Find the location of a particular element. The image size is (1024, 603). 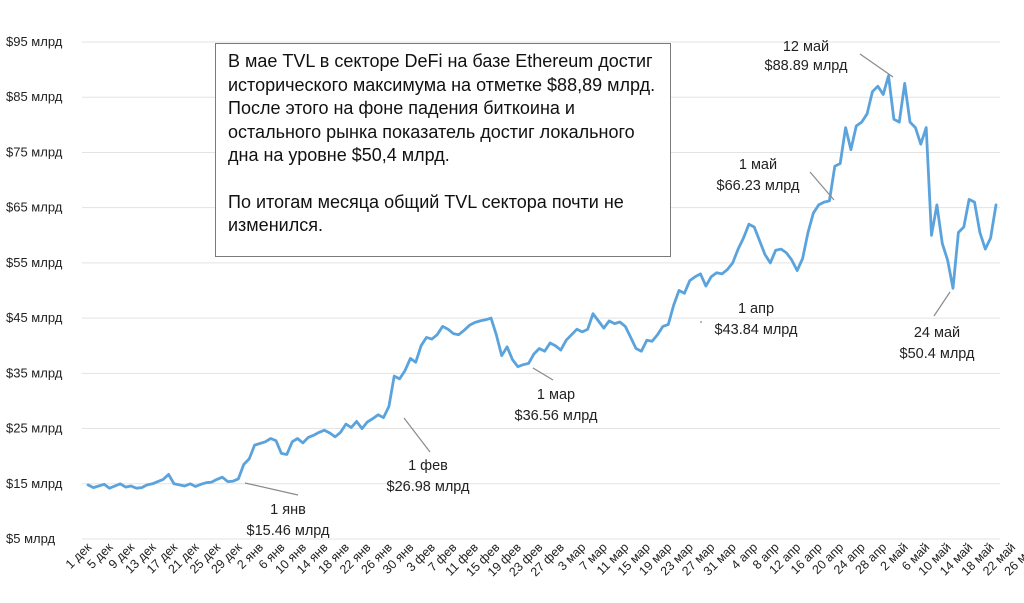

annotation-value: $26.98 млрд is located at coordinates (429, 487).